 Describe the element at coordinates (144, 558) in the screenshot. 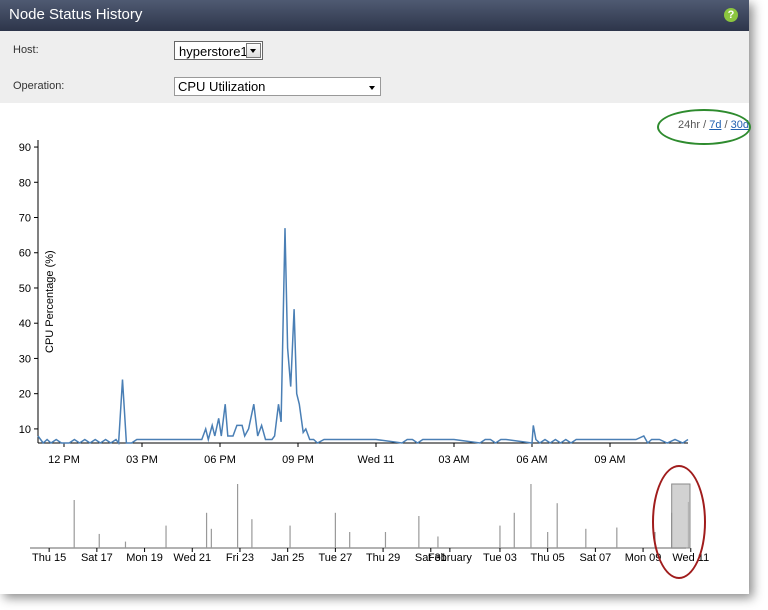

I see `overview-x-tick-label: Mon 19` at that location.